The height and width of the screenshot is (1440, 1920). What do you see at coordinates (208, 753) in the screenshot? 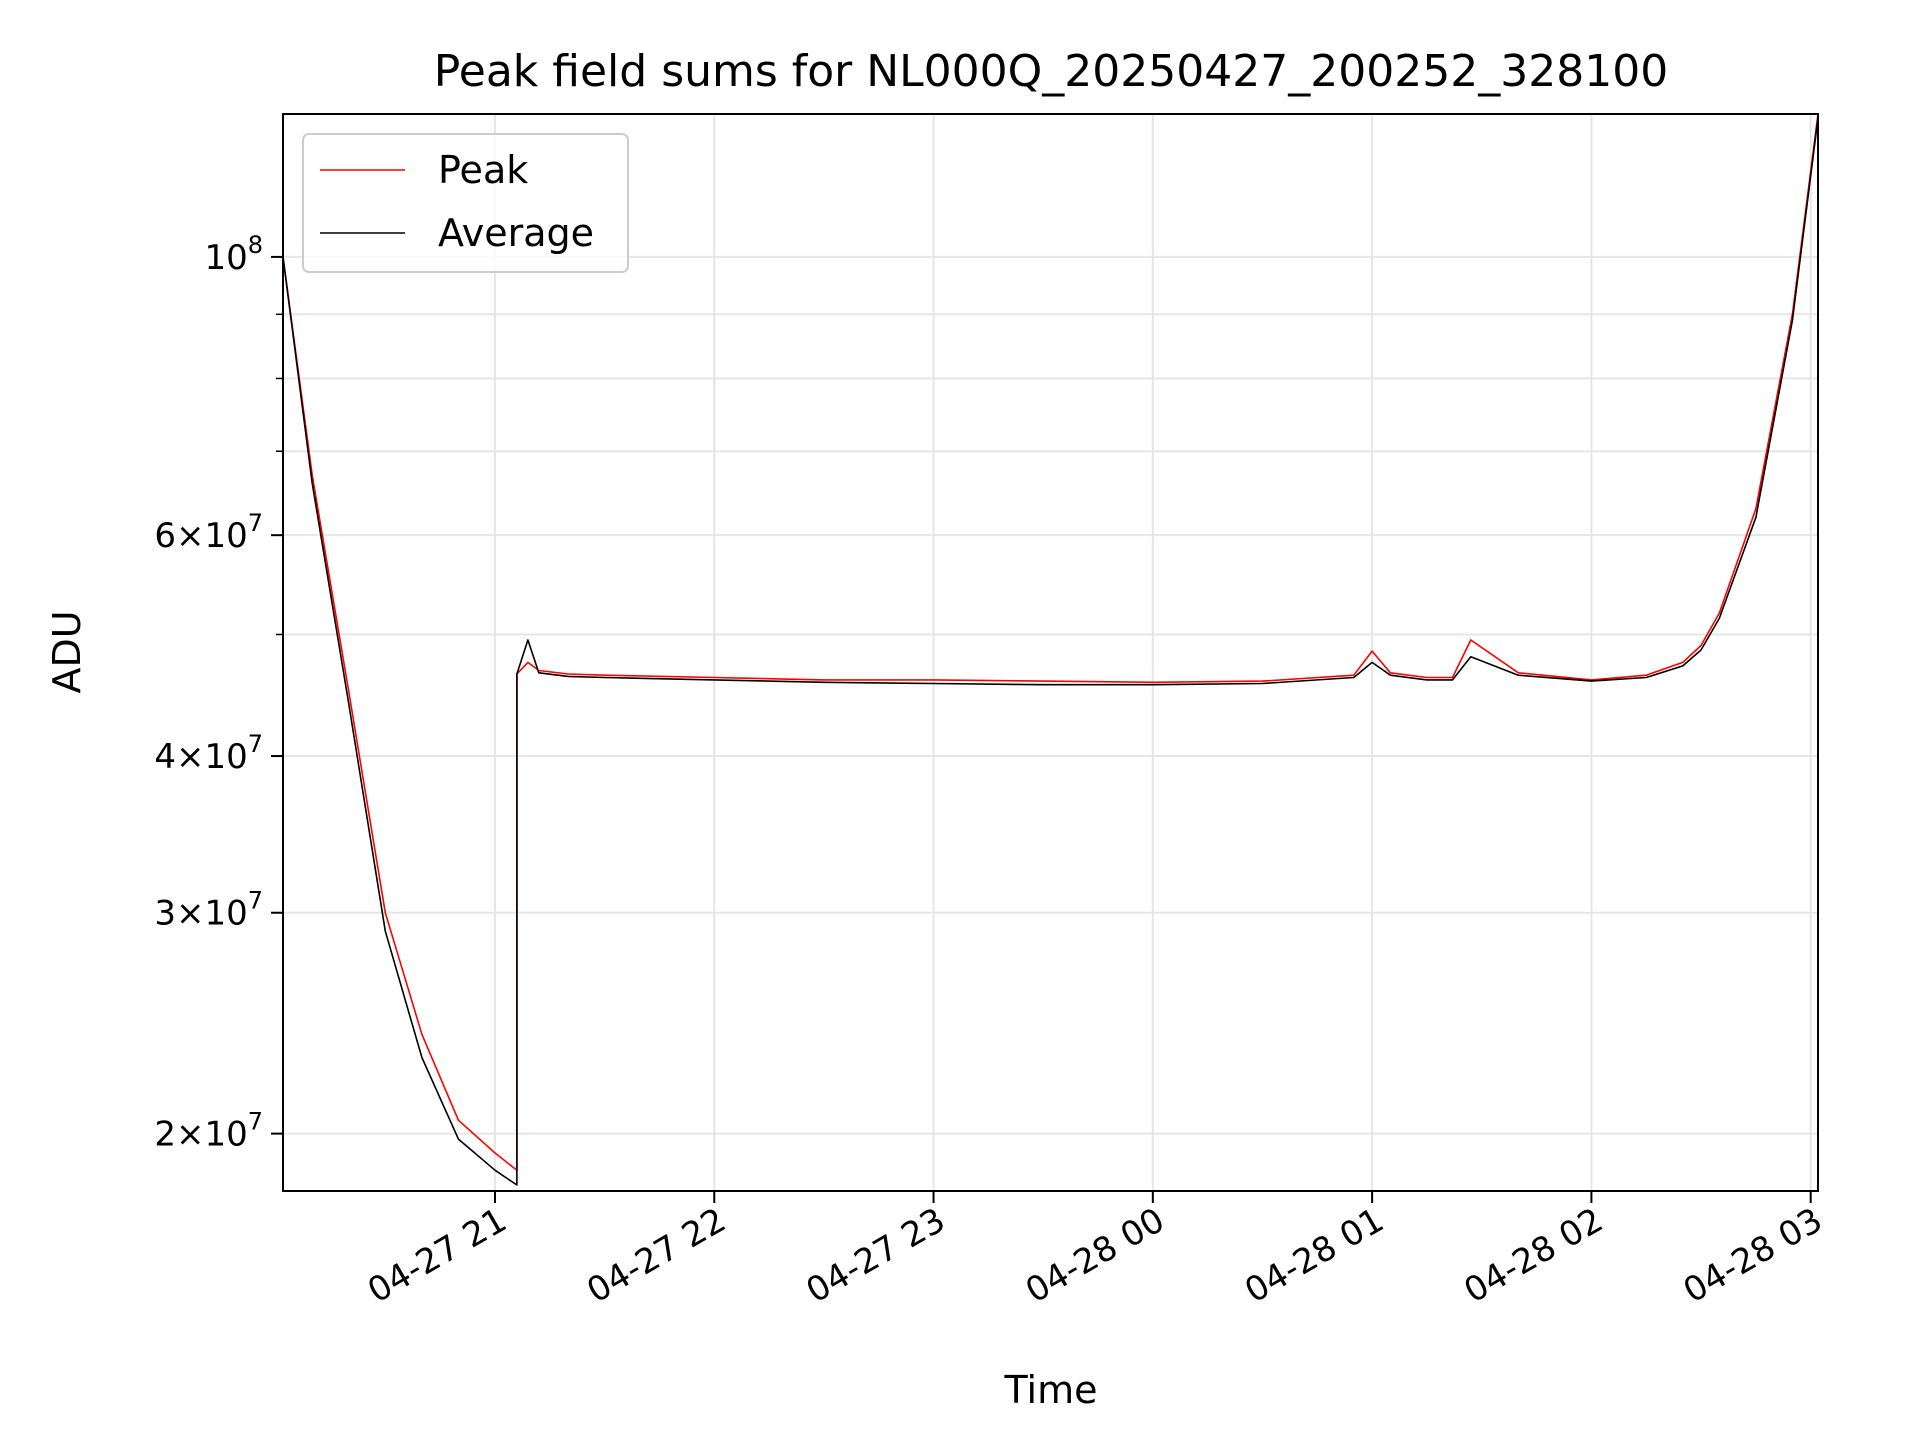
I see `y-tick-label: 4×107` at bounding box center [208, 753].